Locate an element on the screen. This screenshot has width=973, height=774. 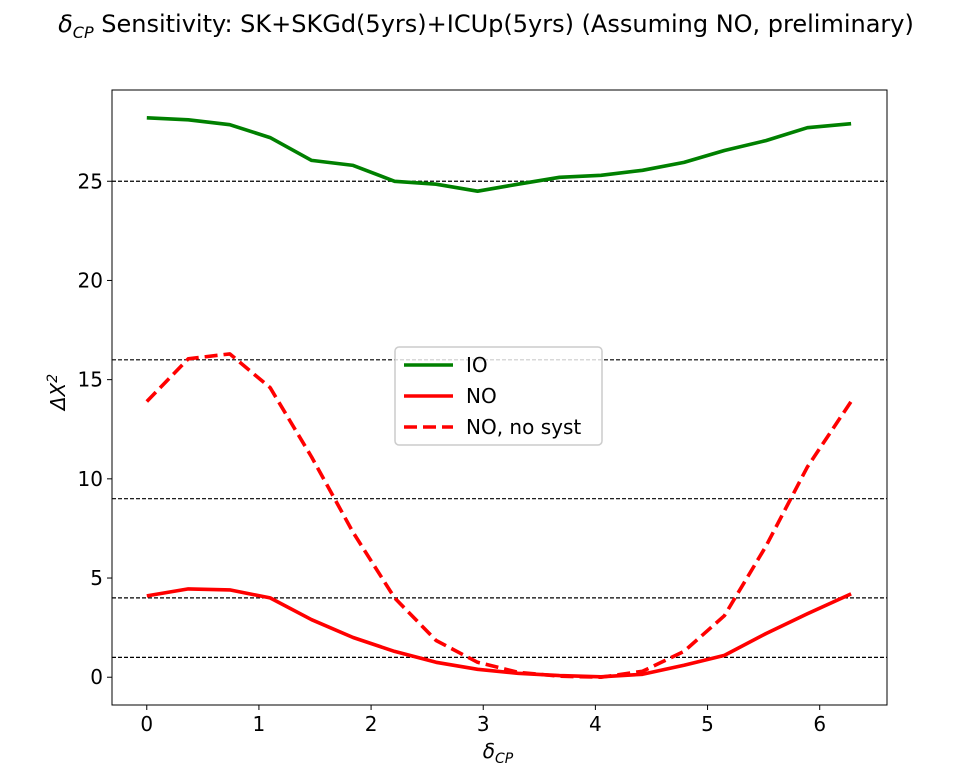
legend-label-2: NO, no syst is located at coordinates (523, 427).